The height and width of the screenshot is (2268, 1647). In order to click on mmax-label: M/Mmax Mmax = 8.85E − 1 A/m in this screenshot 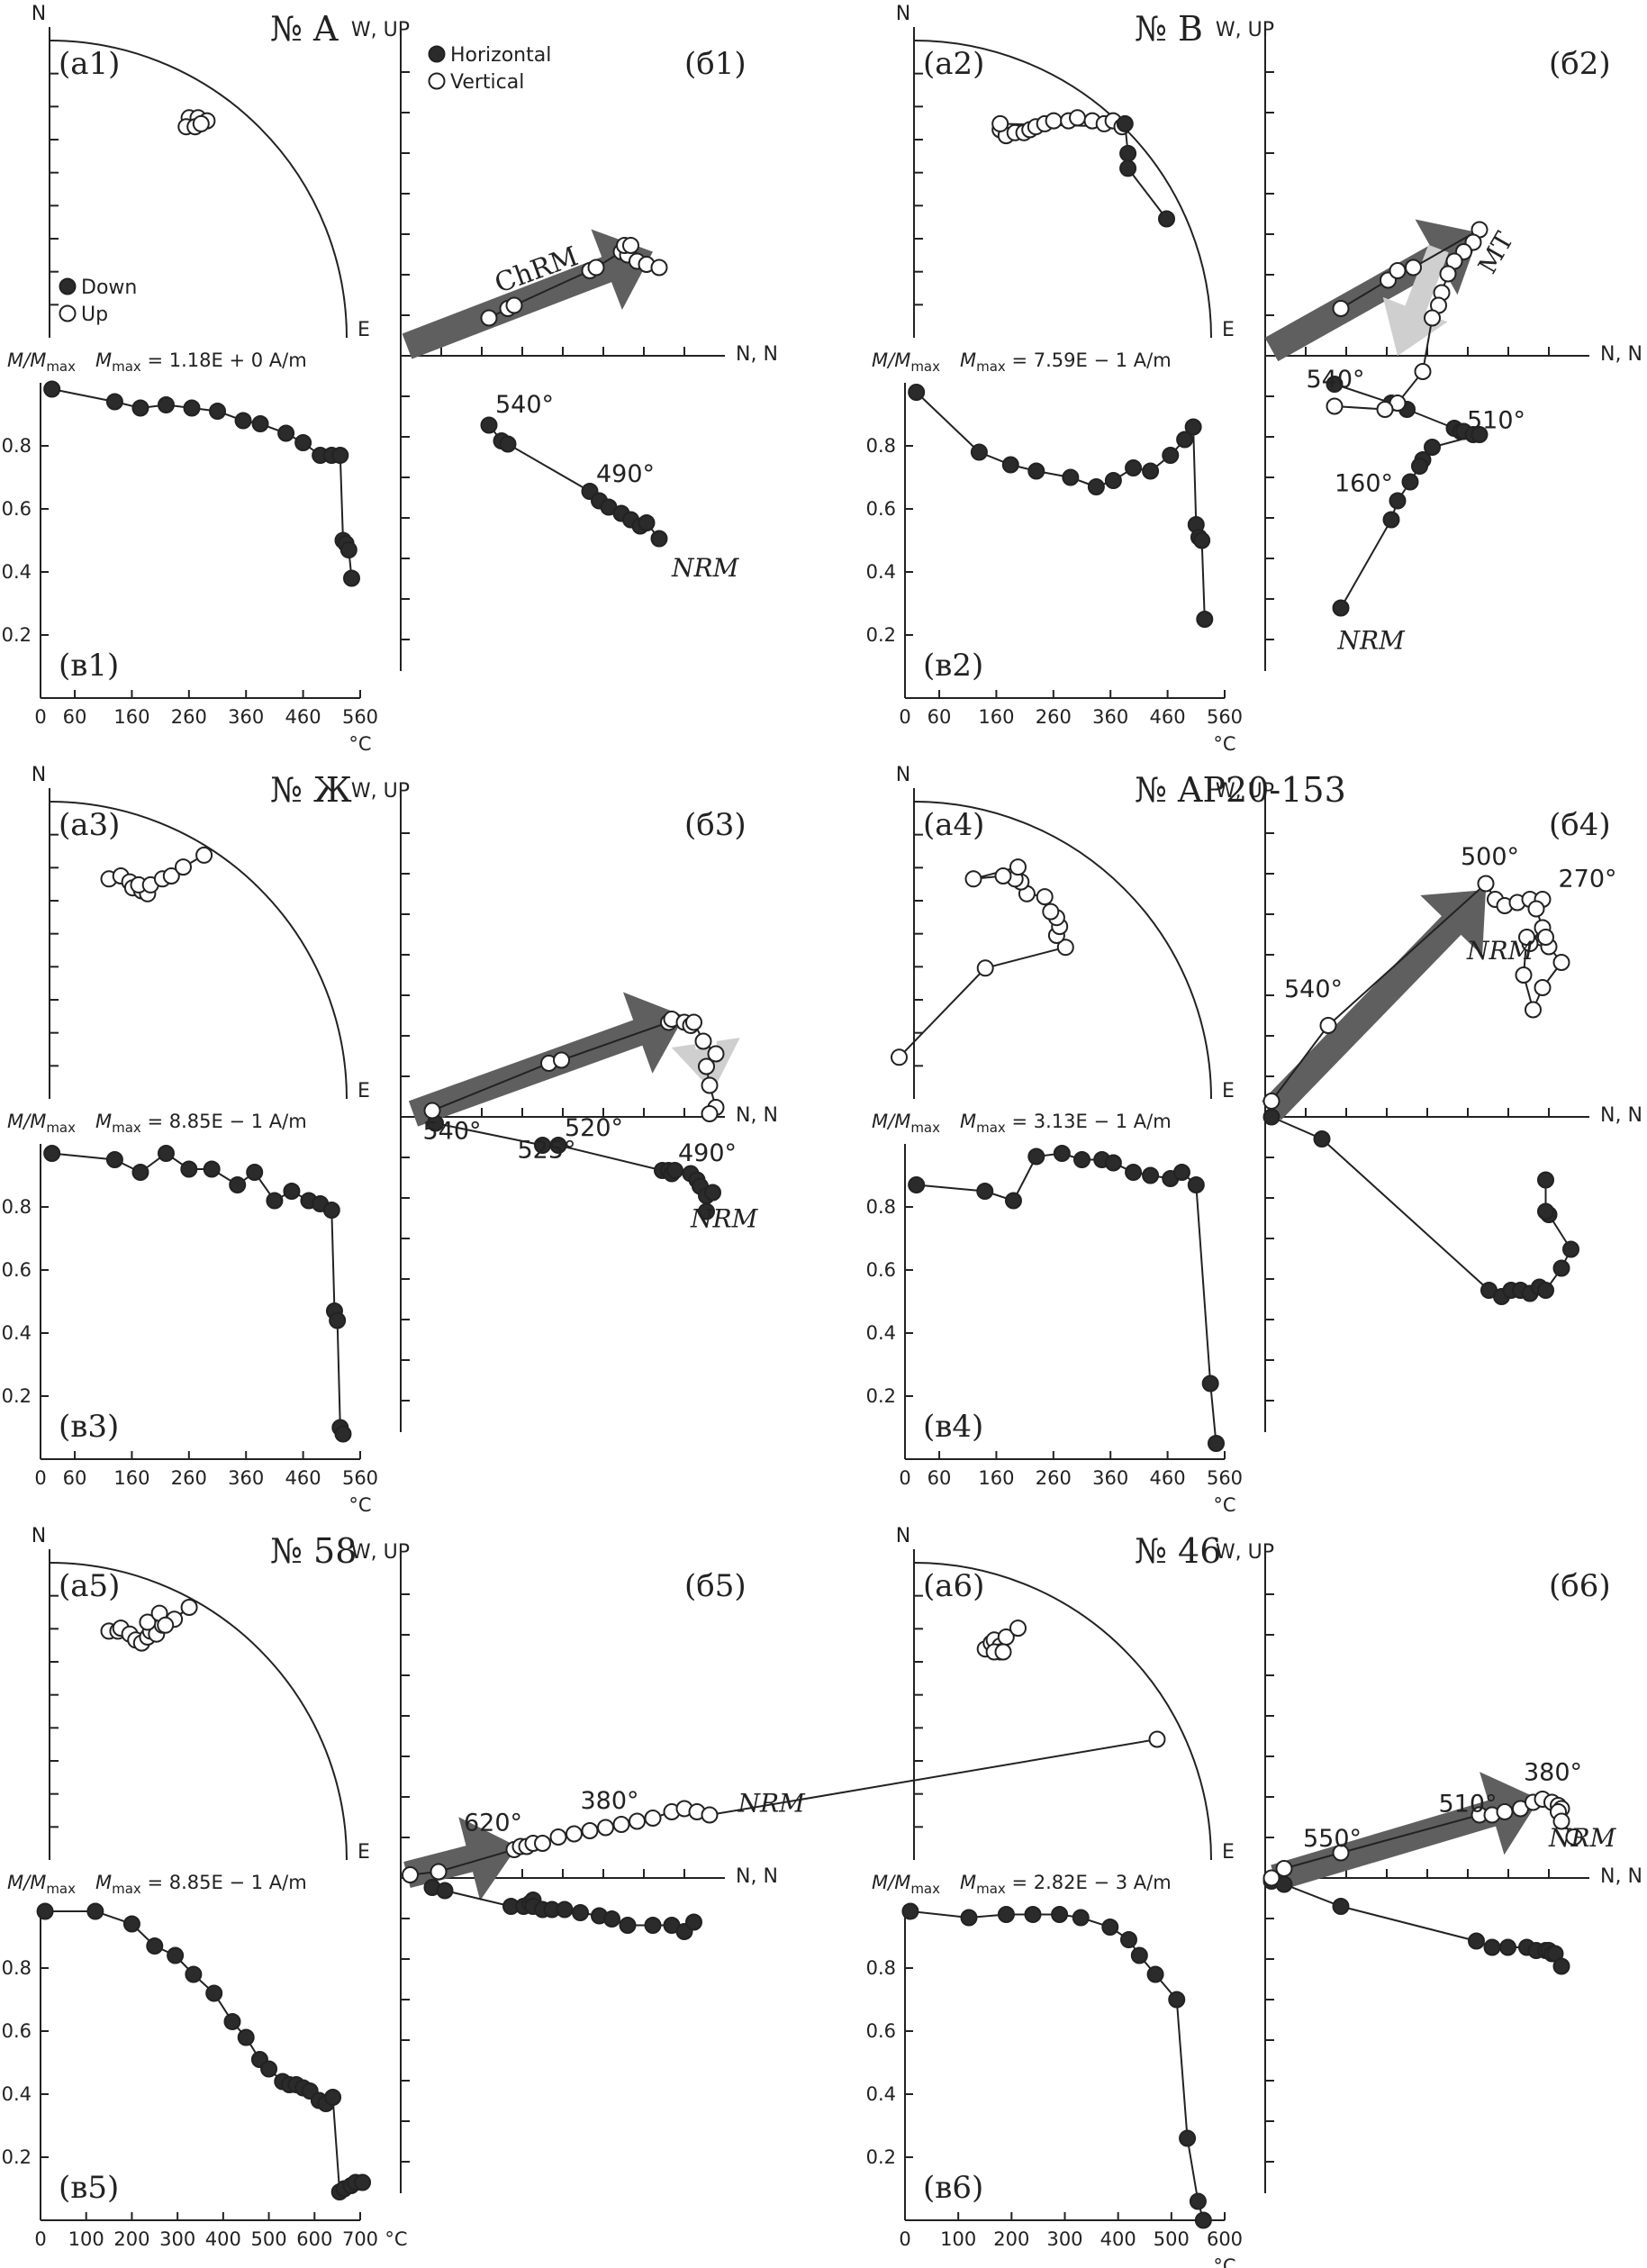, I will do `click(157, 1884)`.